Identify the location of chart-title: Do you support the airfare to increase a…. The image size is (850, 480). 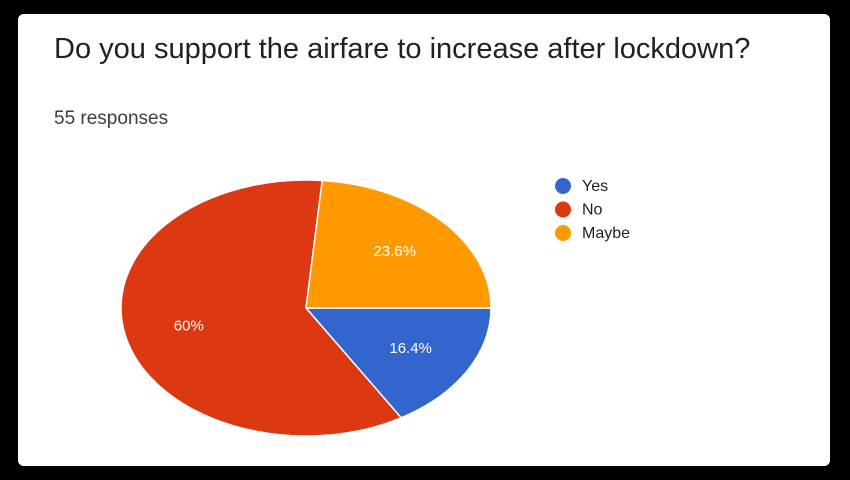
(402, 49).